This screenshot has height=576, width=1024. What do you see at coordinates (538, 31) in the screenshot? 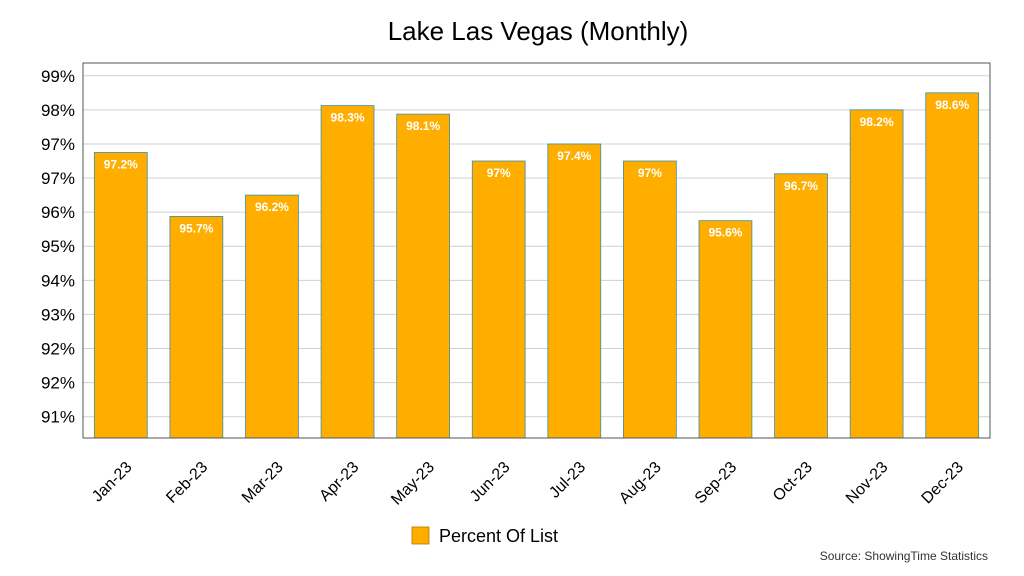
I see `chart-title: Lake Las Vegas (Monthly)` at bounding box center [538, 31].